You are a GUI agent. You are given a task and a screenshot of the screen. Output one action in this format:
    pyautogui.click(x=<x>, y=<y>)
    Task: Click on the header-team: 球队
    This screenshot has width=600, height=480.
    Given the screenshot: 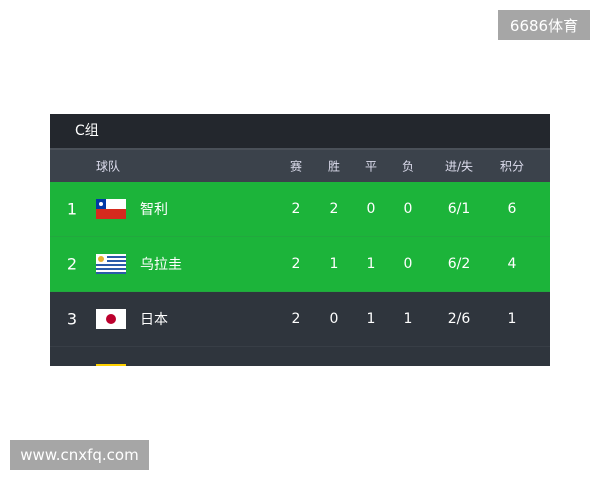 What is the action you would take?
    pyautogui.click(x=108, y=166)
    